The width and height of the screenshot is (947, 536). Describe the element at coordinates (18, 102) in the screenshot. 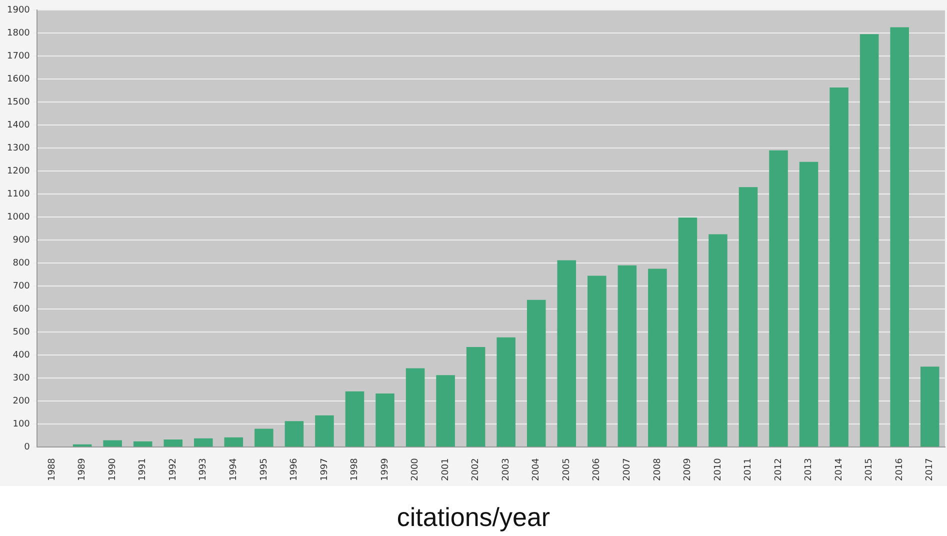

I see `y-tick-label: 1500` at that location.